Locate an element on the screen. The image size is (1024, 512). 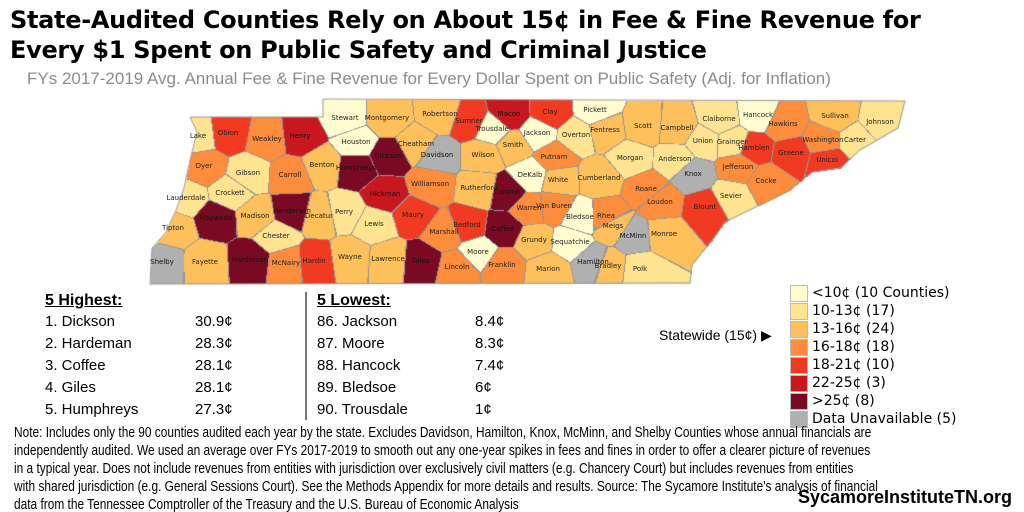
county-houston: Houston is located at coordinates (356, 142).